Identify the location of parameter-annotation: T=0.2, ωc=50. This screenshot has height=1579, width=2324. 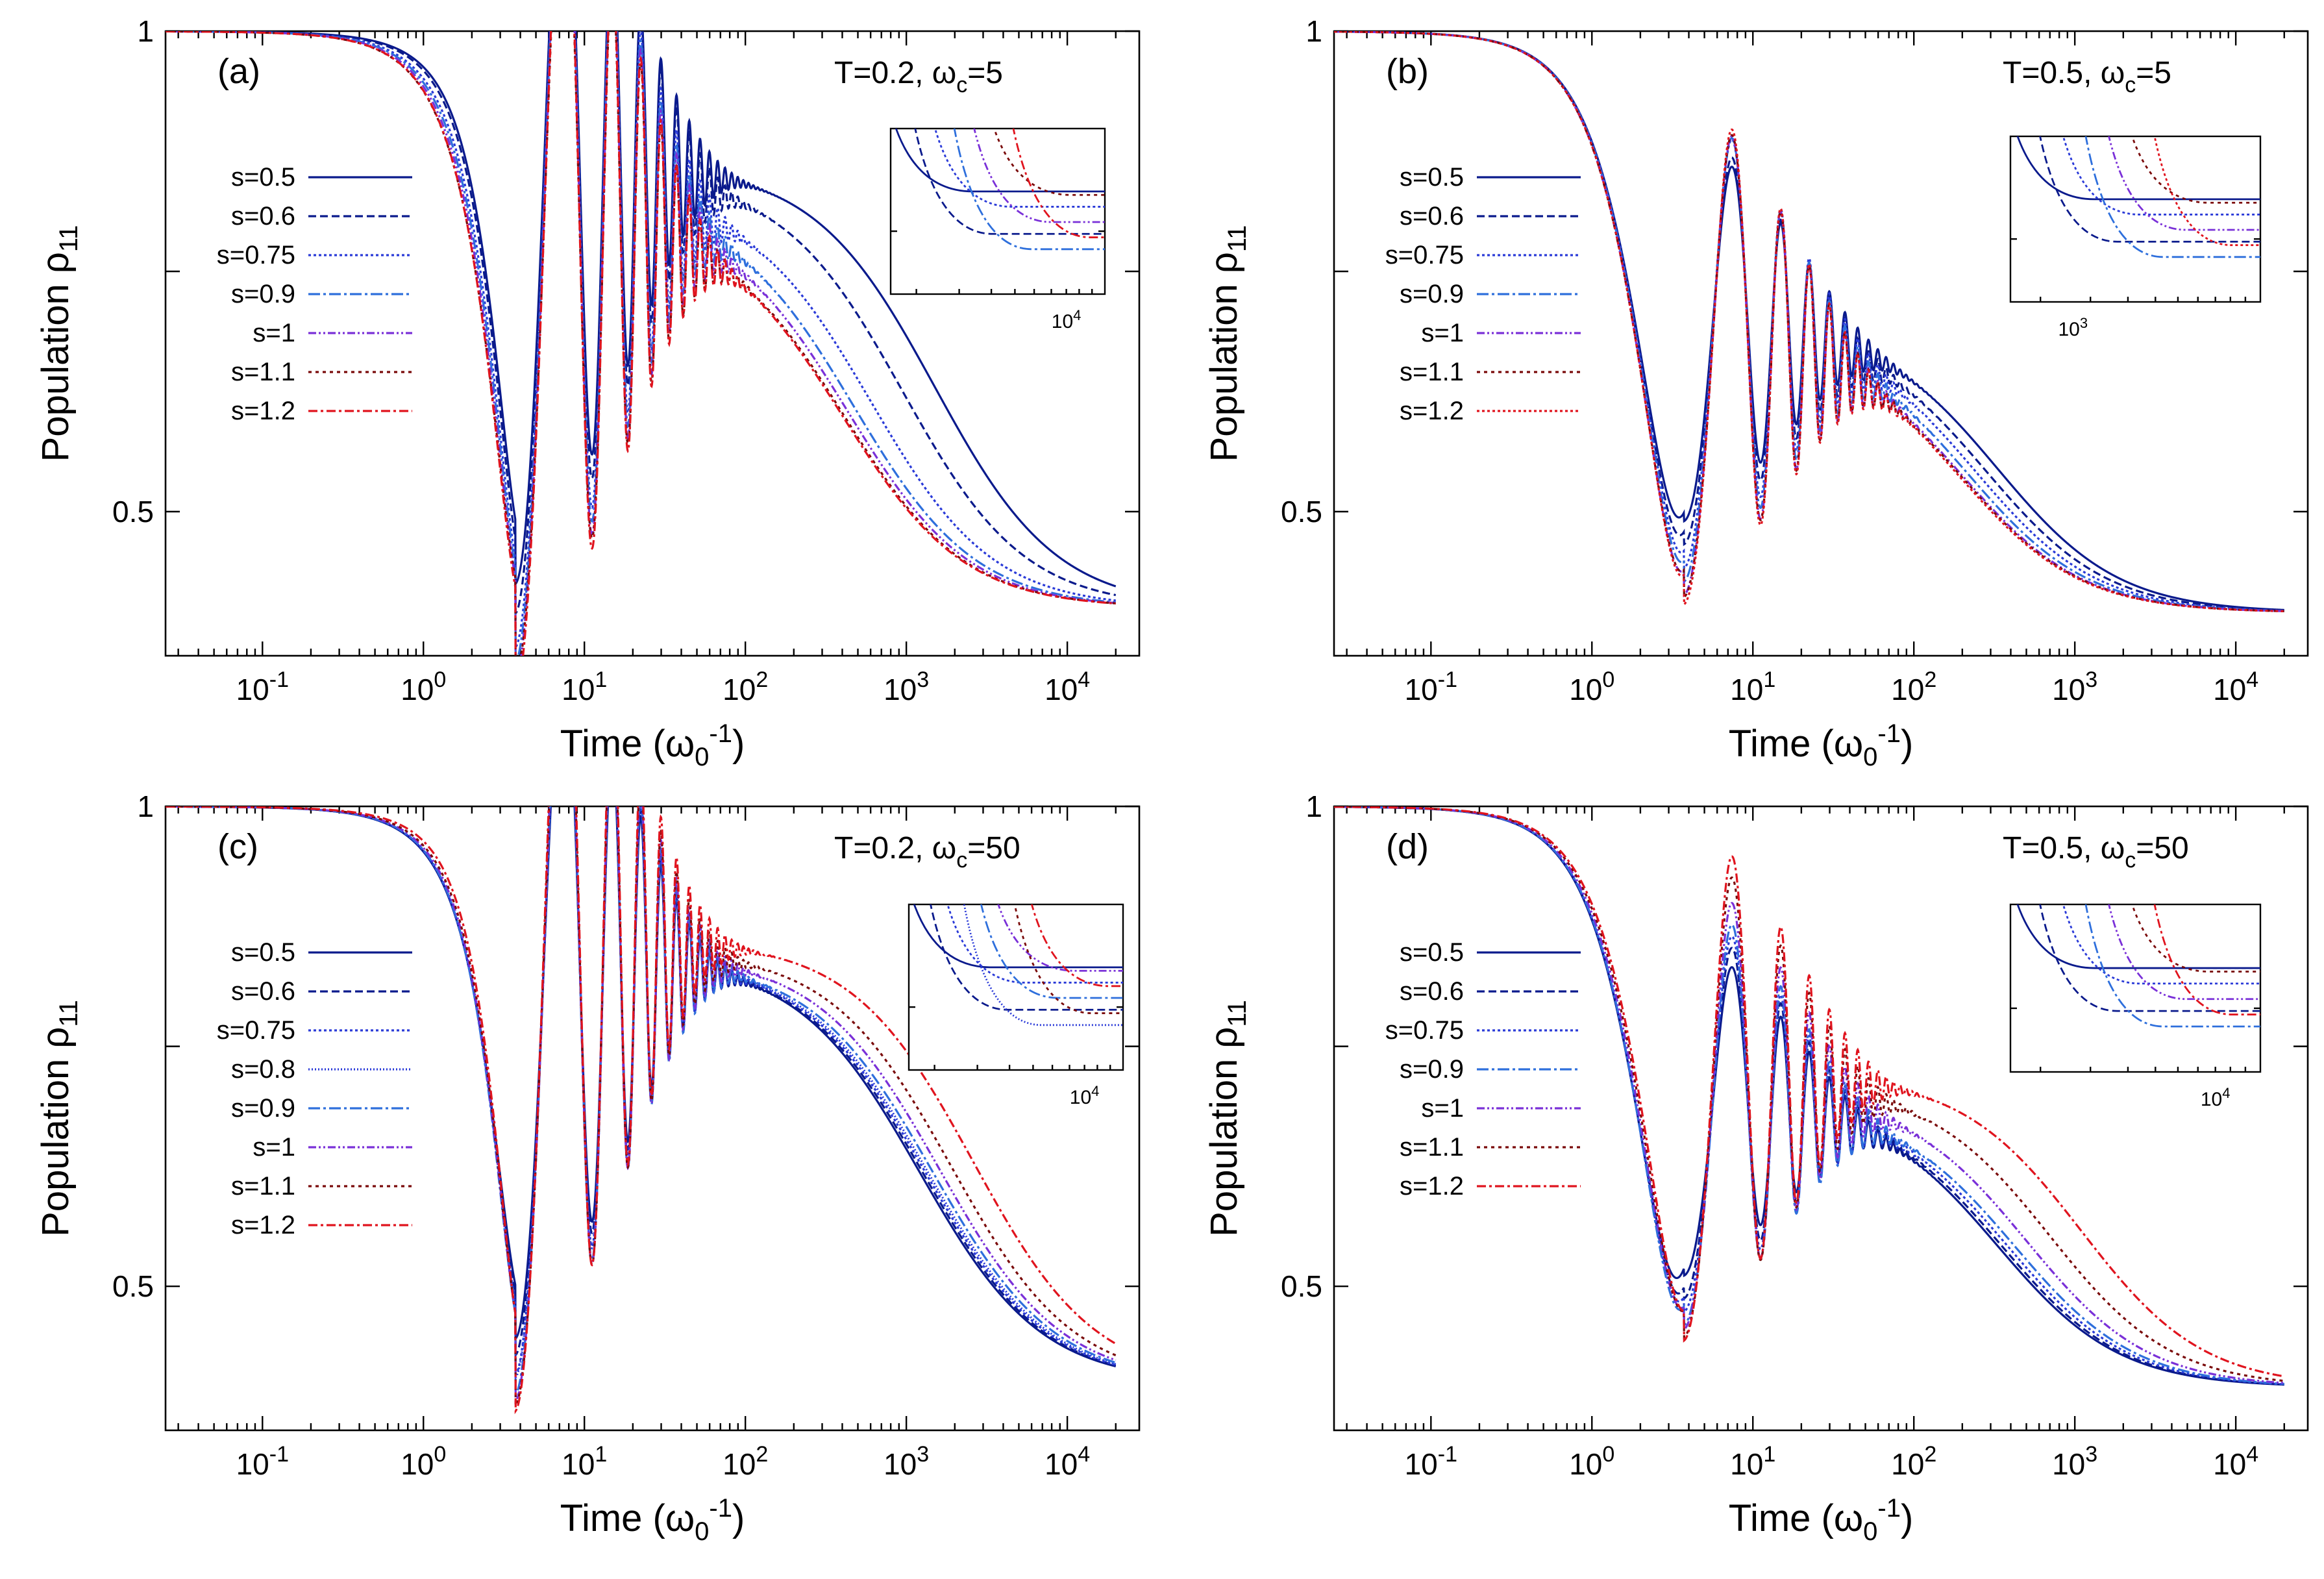
(927, 852).